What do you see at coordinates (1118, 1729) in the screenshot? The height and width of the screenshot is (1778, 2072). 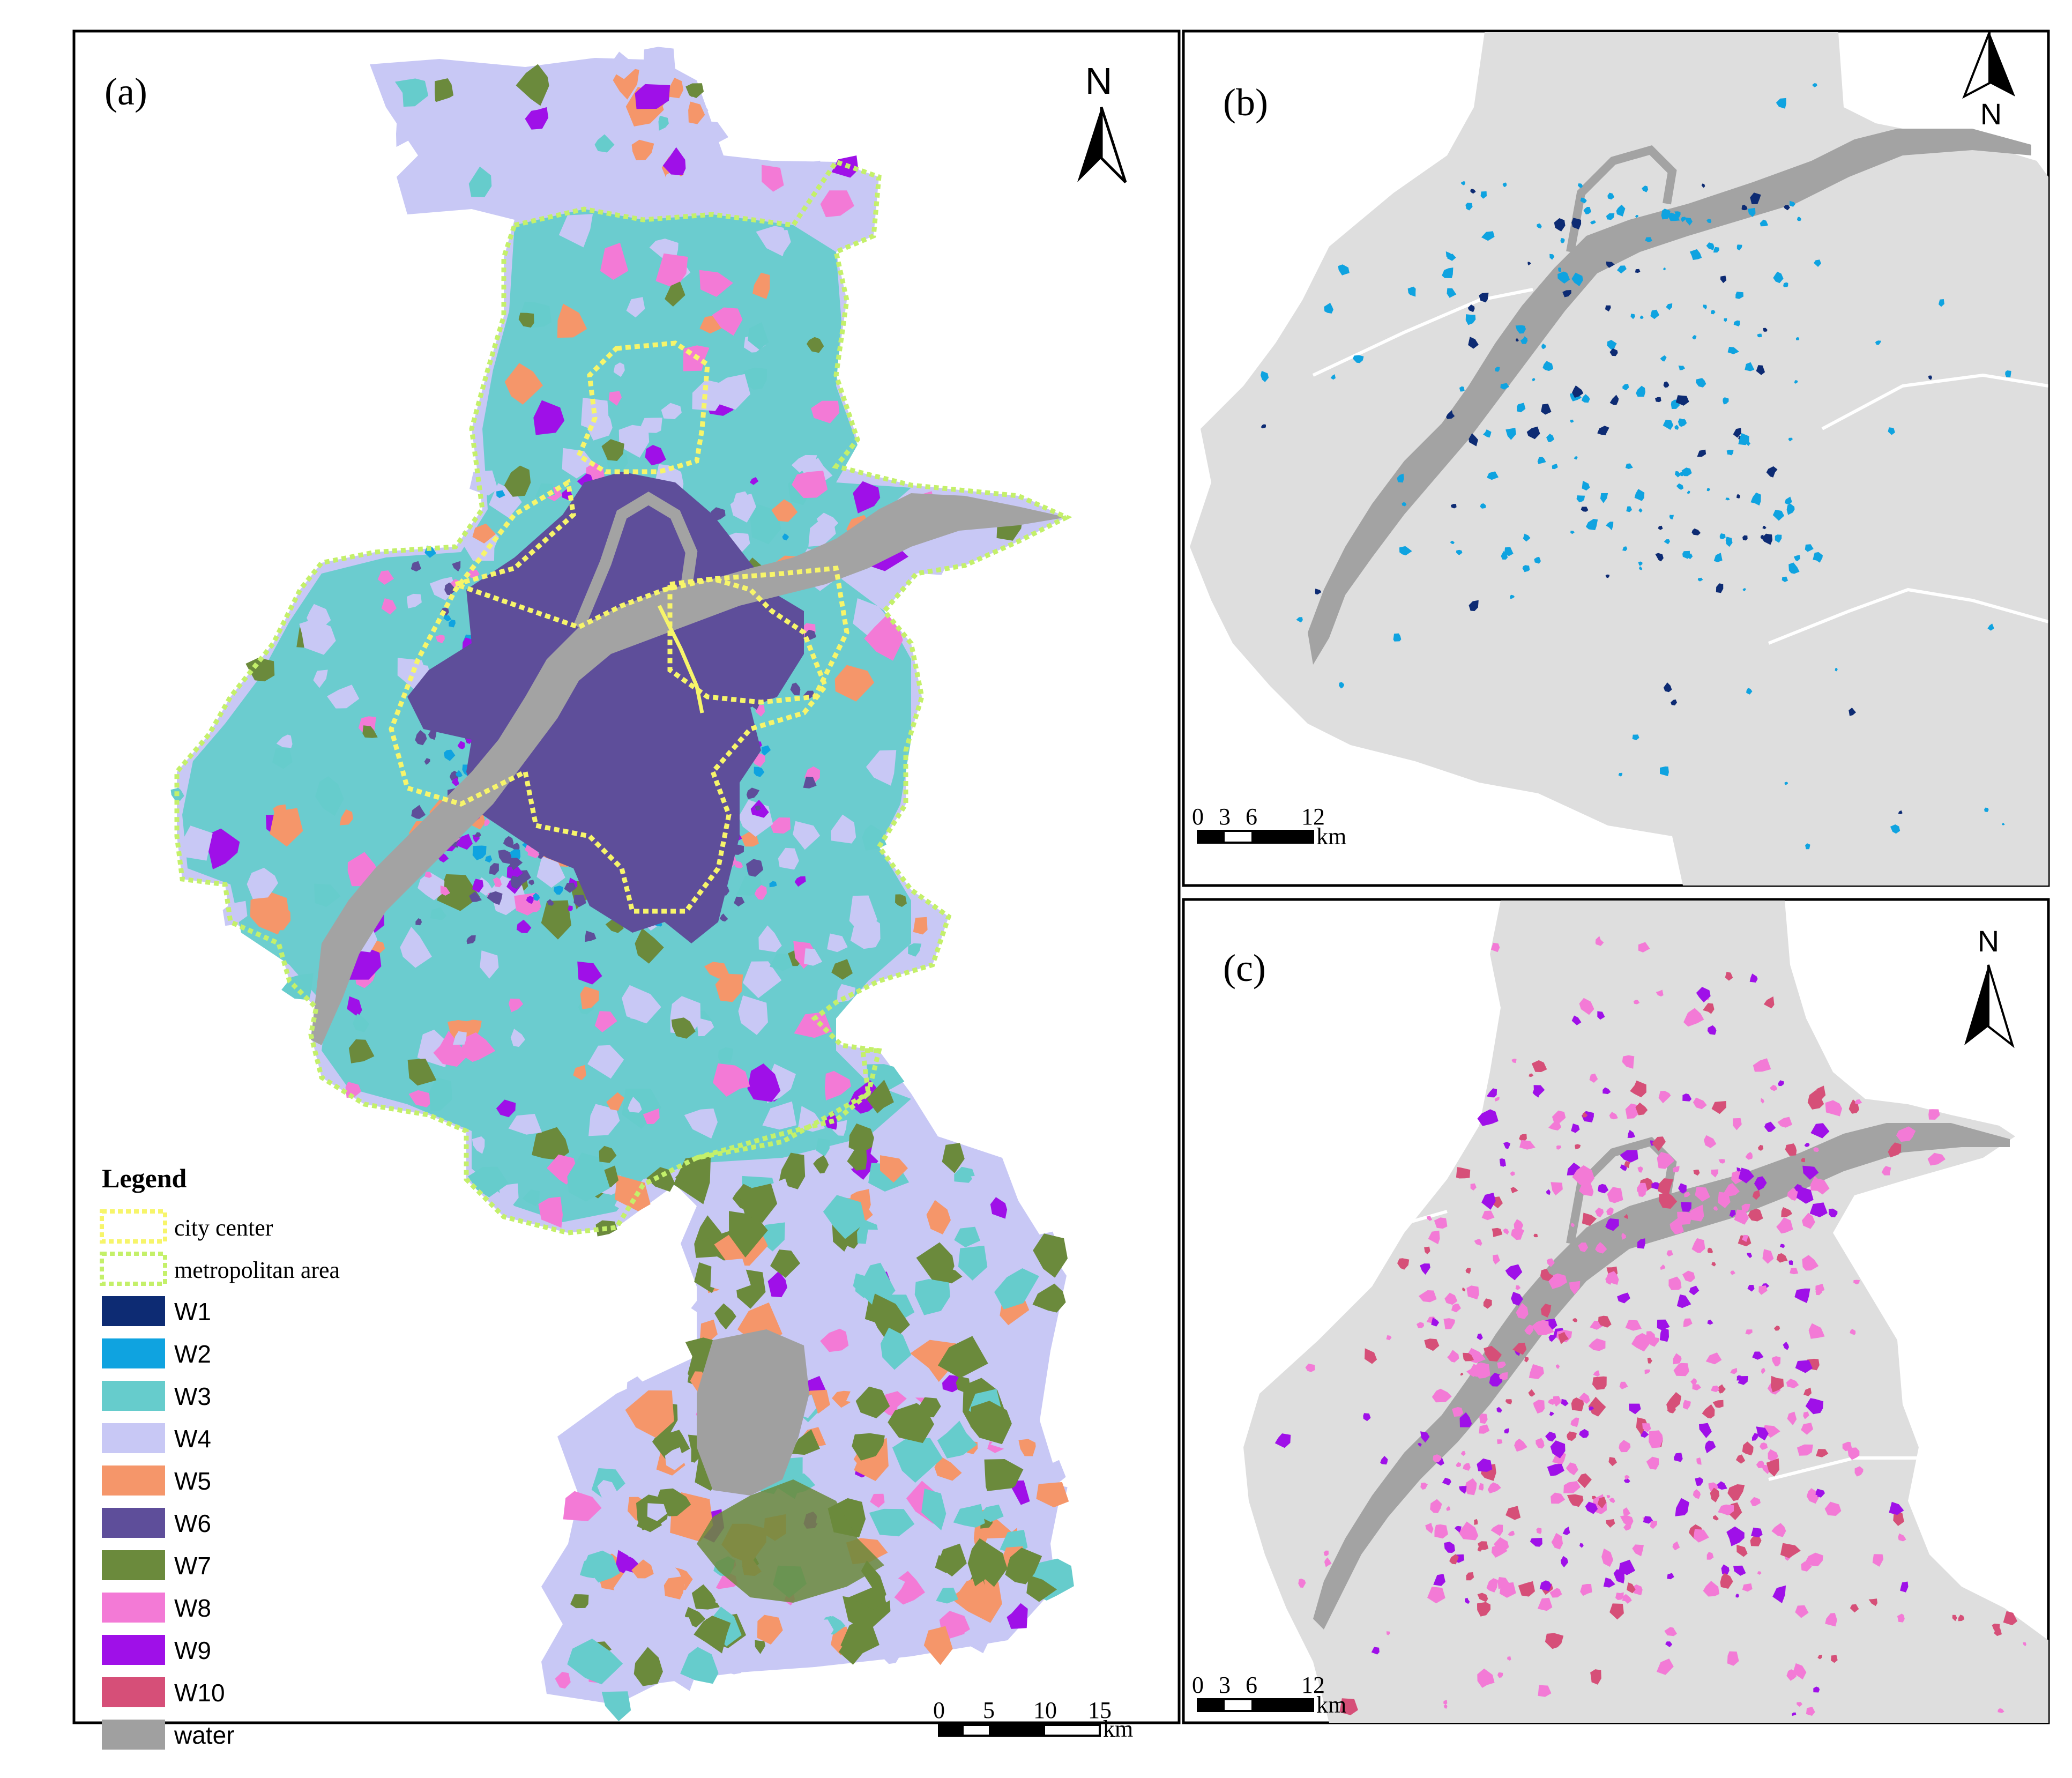 I see `scalebar-a-unit: km` at bounding box center [1118, 1729].